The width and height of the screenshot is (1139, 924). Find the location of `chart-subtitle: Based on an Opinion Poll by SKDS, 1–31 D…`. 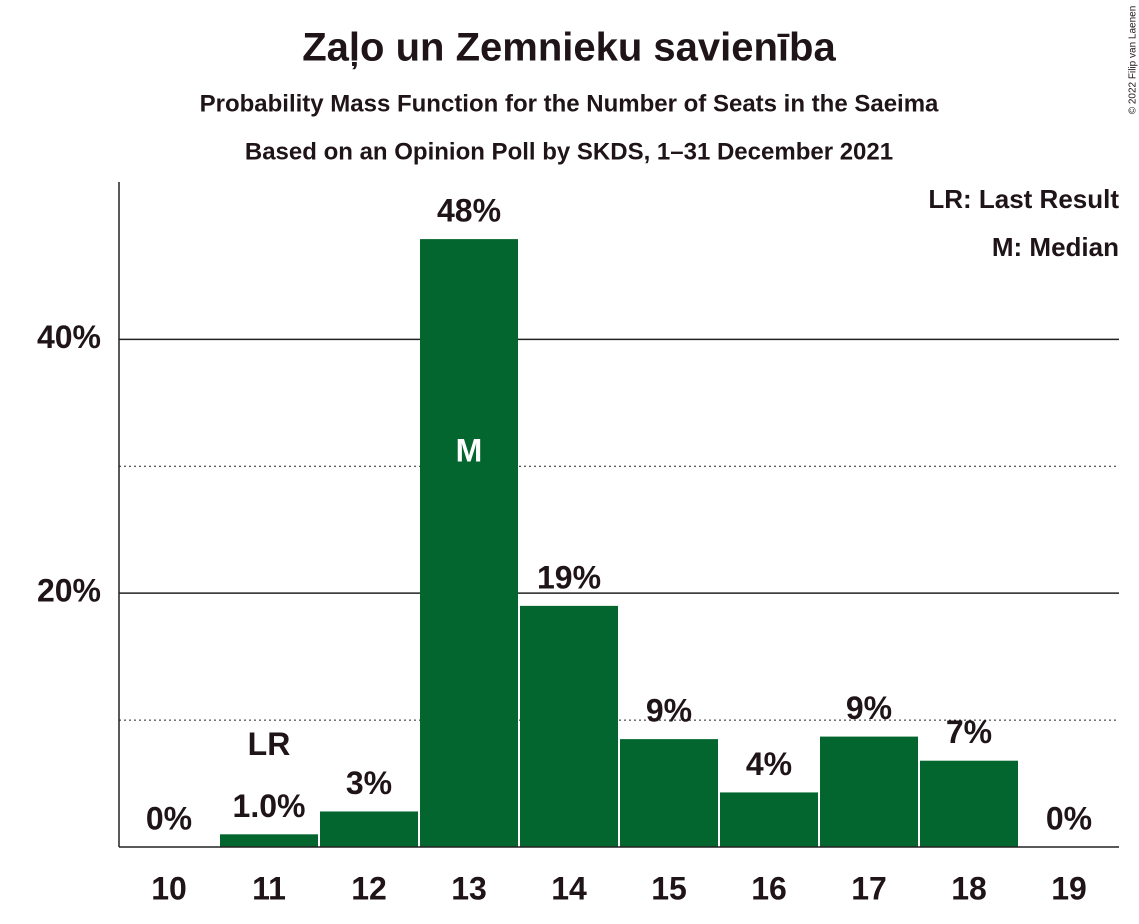

chart-subtitle: Based on an Opinion Poll by SKDS, 1–31 D… is located at coordinates (569, 151).